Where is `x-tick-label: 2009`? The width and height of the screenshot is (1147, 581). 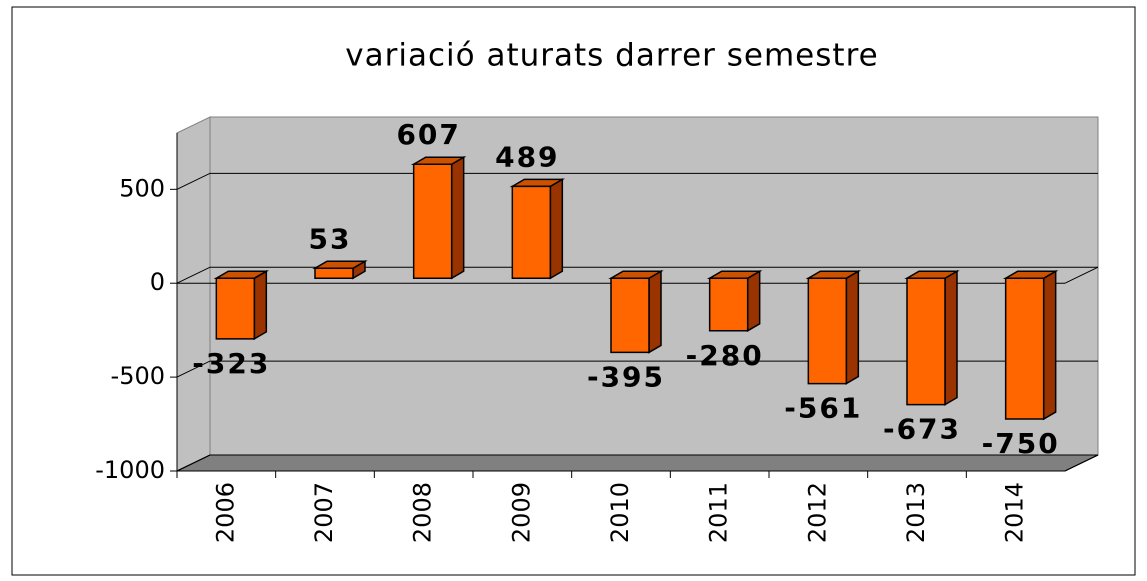 x-tick-label: 2009 is located at coordinates (521, 512).